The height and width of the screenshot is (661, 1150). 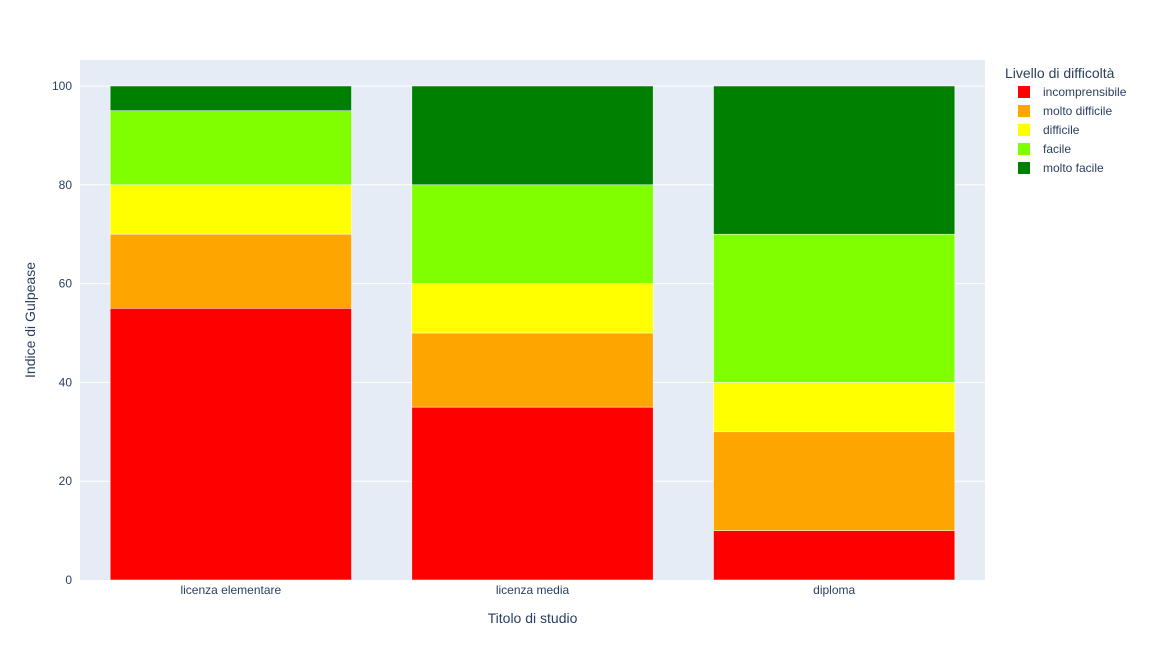 What do you see at coordinates (1073, 168) in the screenshot?
I see `legend-label: molto facile` at bounding box center [1073, 168].